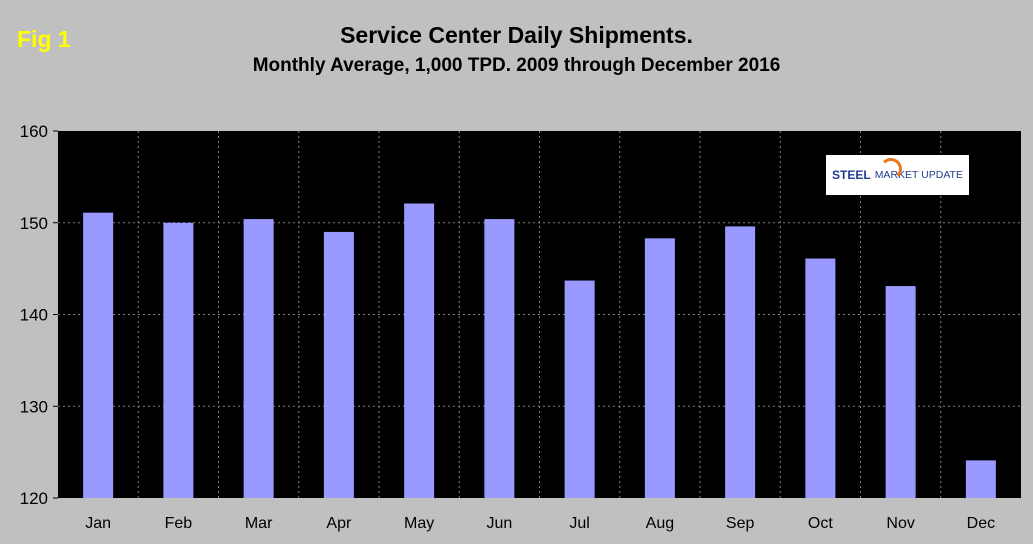  Describe the element at coordinates (179, 523) in the screenshot. I see `x-tick-label: Feb` at that location.